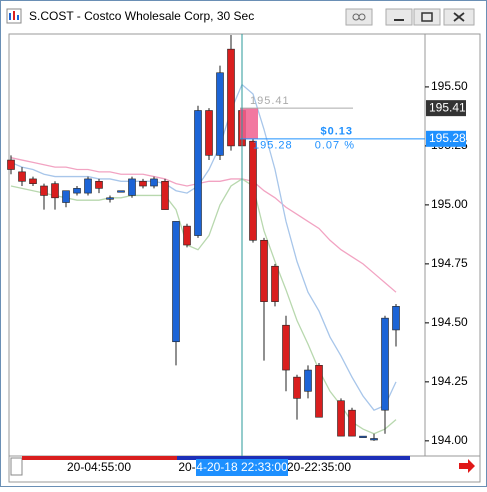 The width and height of the screenshot is (487, 492). I want to click on y-tick-label: 194.00, so click(449, 440).